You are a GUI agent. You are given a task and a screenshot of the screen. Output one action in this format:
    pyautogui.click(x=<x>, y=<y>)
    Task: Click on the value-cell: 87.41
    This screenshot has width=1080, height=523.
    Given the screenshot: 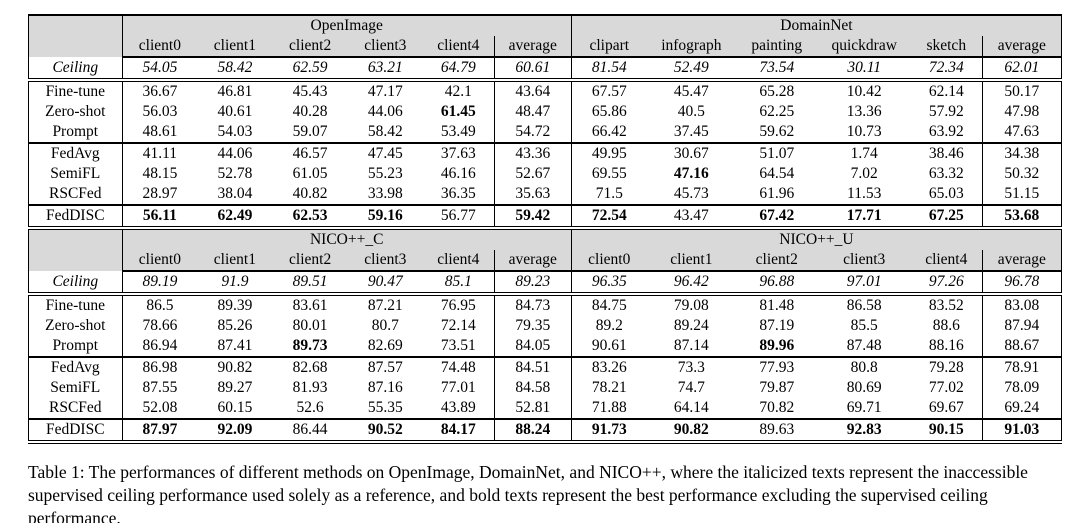 What is the action you would take?
    pyautogui.click(x=235, y=347)
    